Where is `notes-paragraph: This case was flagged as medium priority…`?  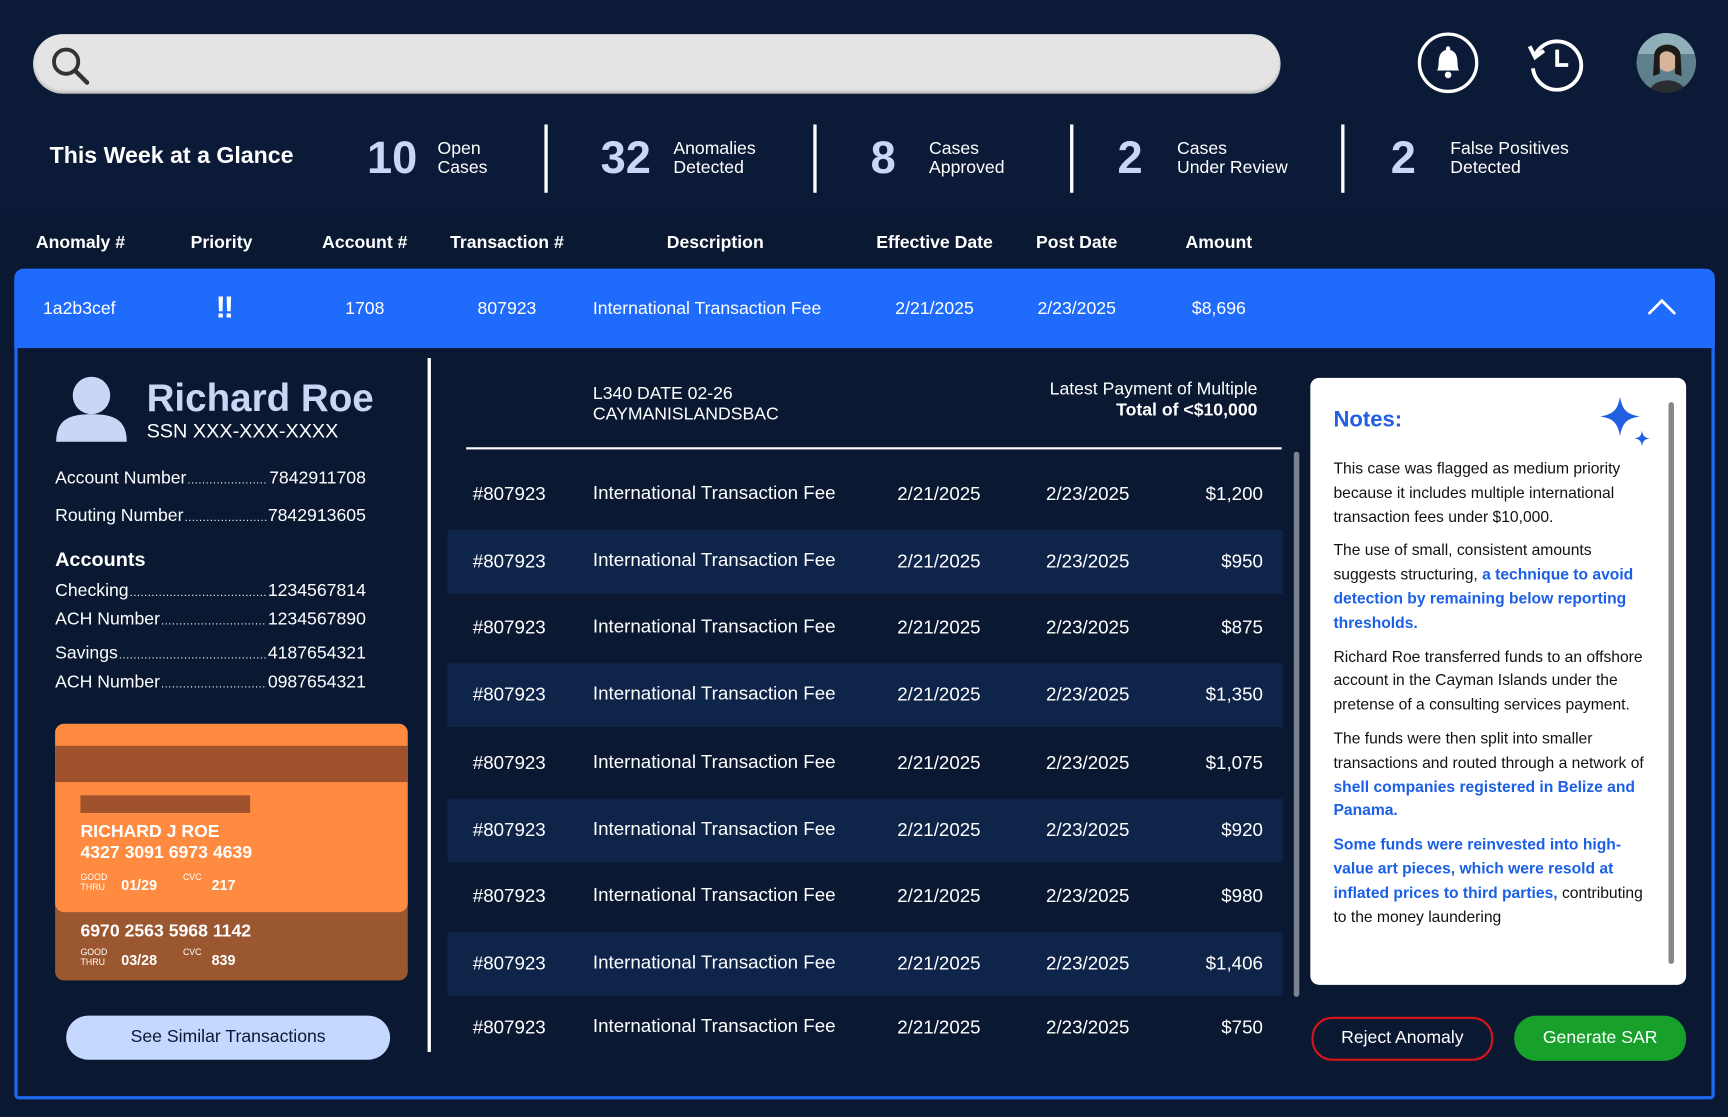
notes-paragraph: This case was flagged as medium priority… is located at coordinates (1494, 494).